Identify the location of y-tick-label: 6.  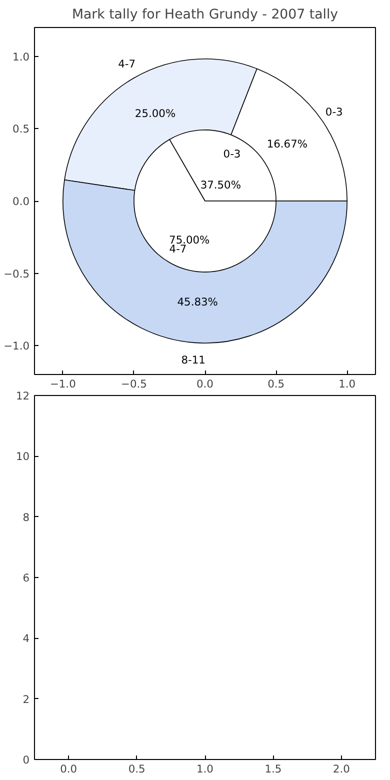
(26, 578).